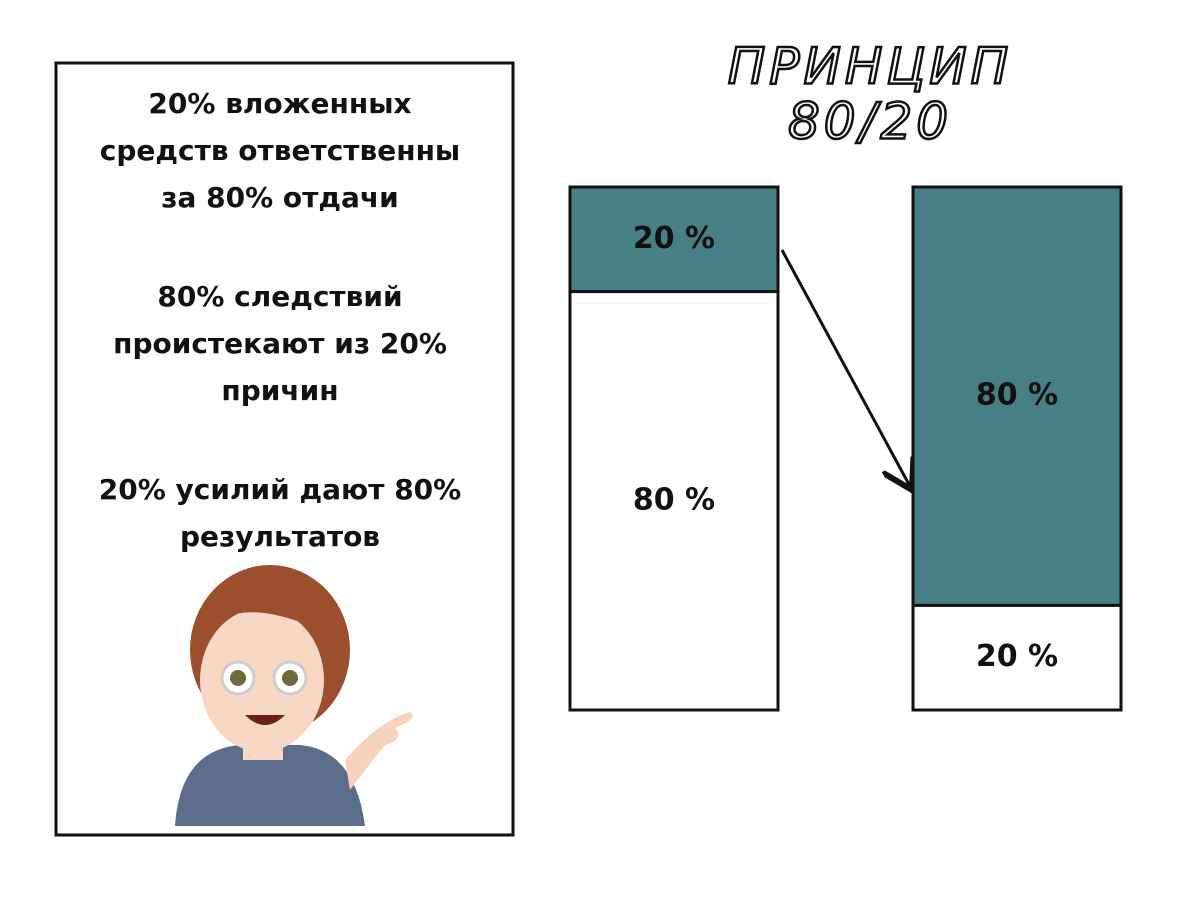 Image resolution: width=1200 pixels, height=910 pixels. I want to click on paragraph-line: средств ответственны, so click(280, 150).